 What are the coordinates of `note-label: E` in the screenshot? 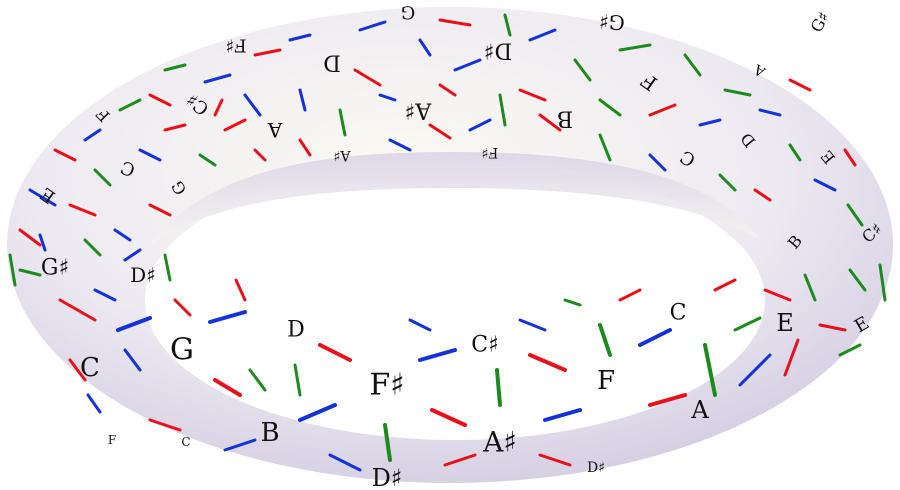 It's located at (785, 323).